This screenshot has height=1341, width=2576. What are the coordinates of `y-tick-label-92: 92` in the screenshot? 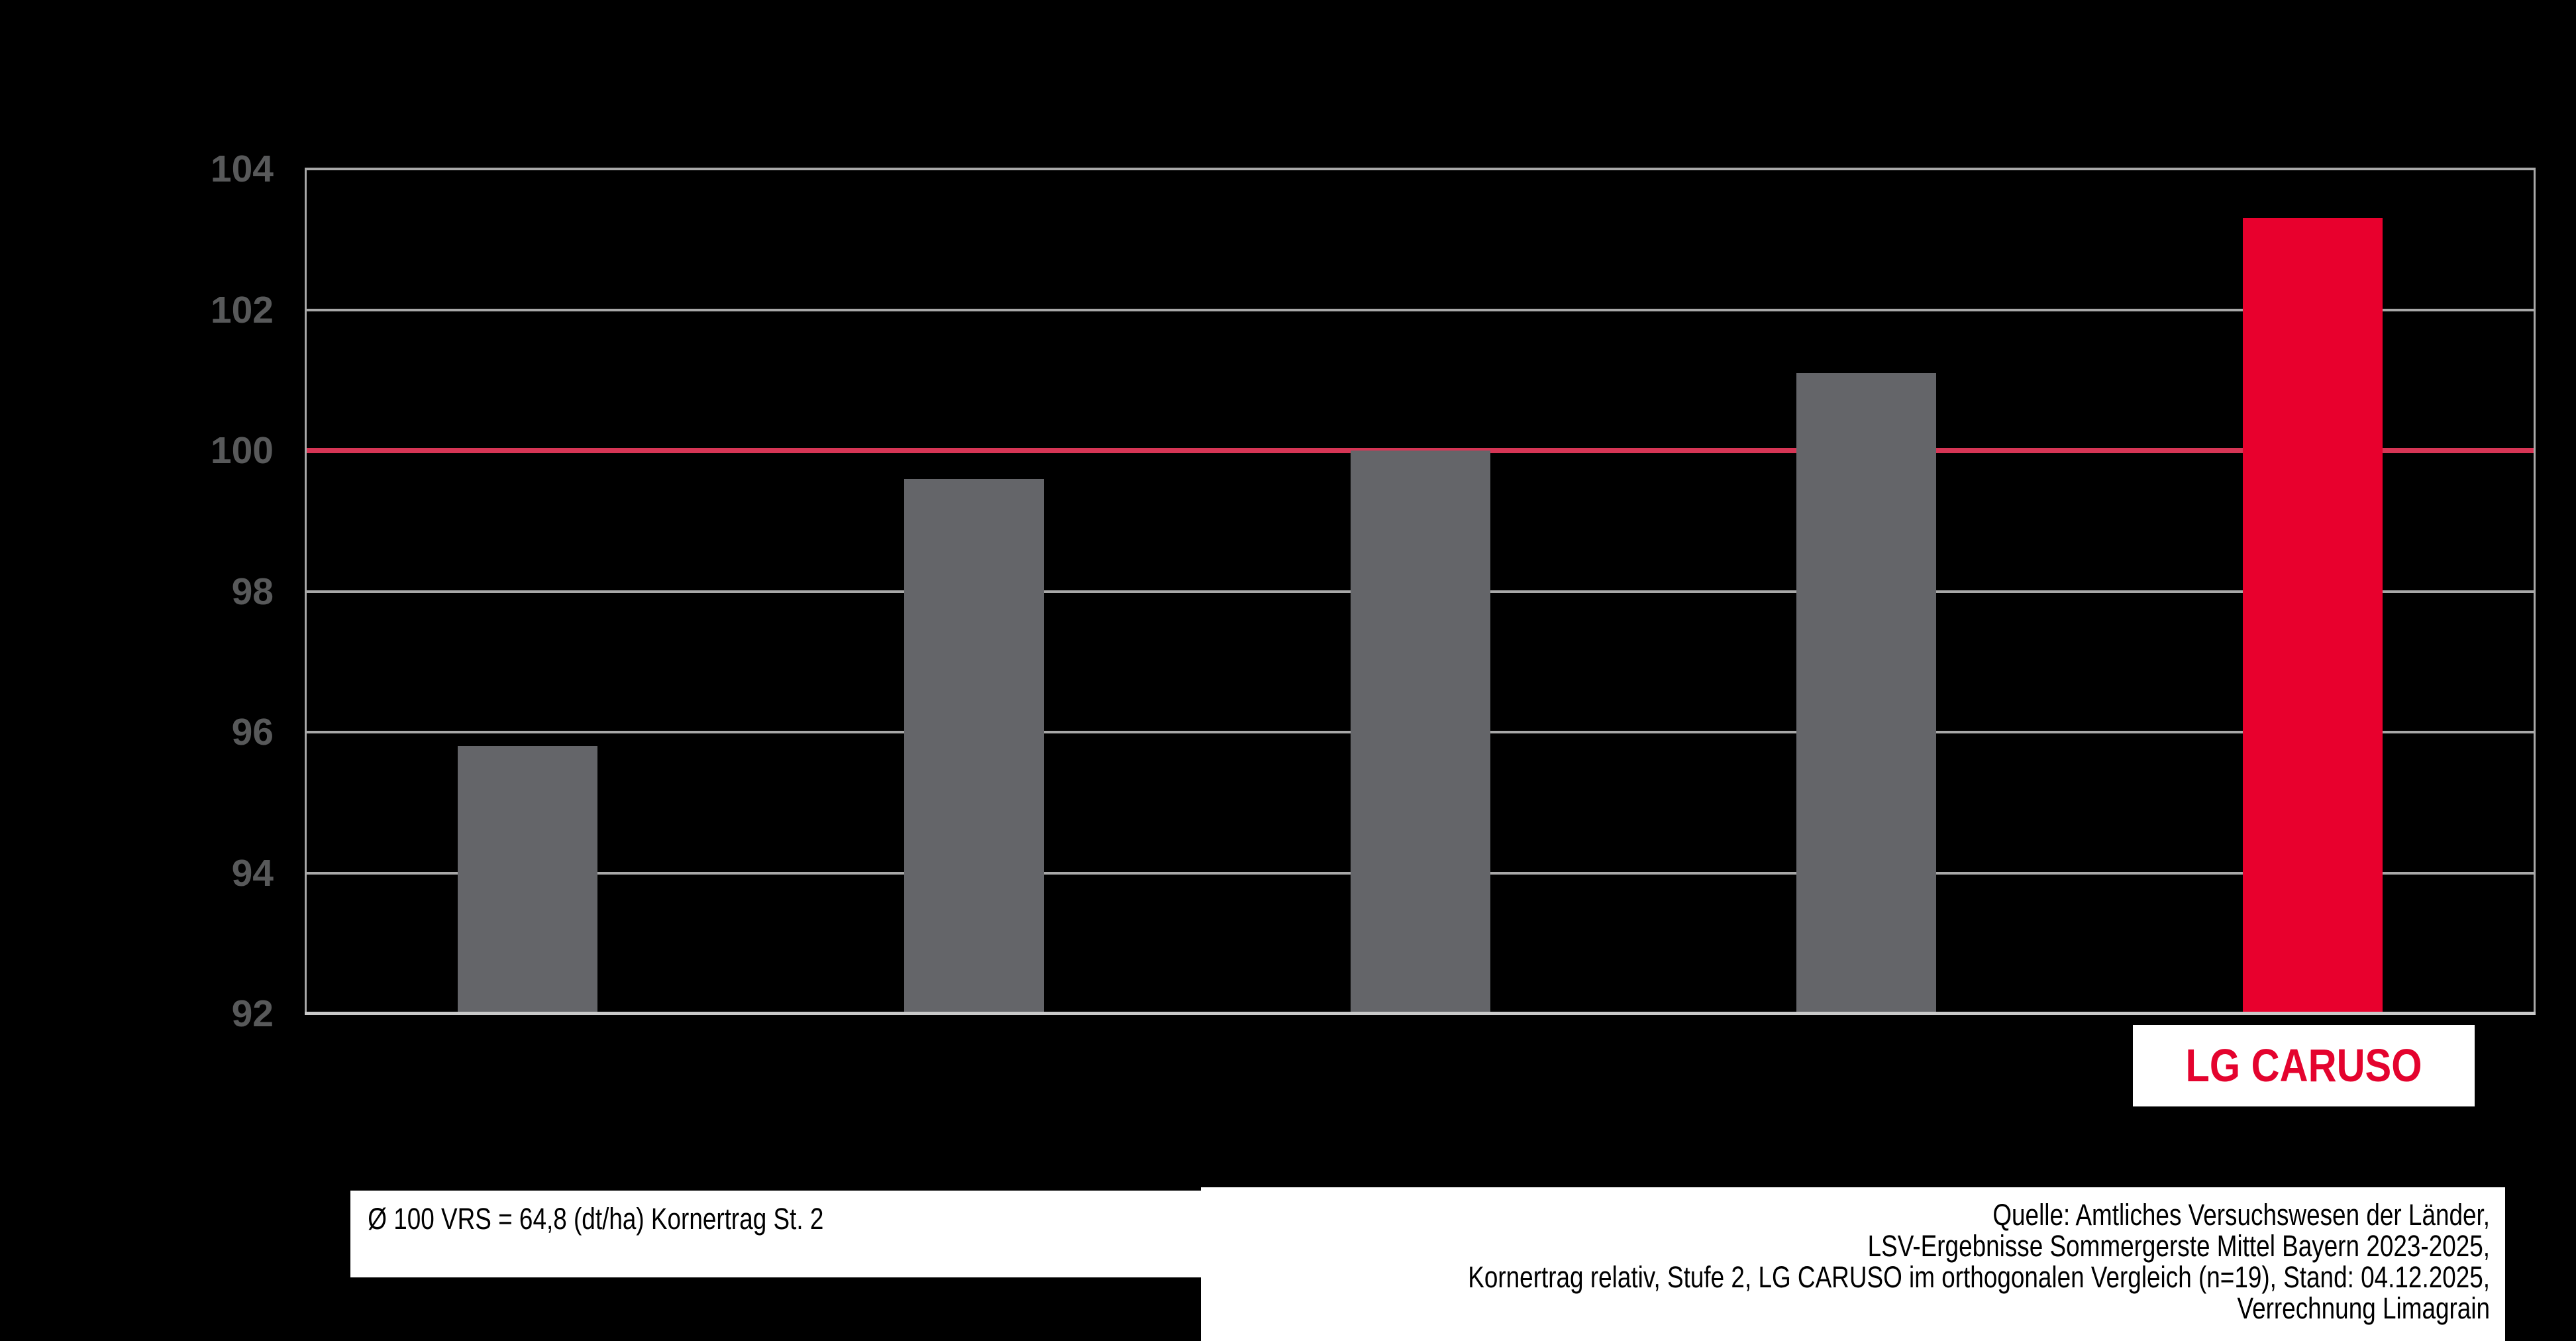 It's located at (252, 1013).